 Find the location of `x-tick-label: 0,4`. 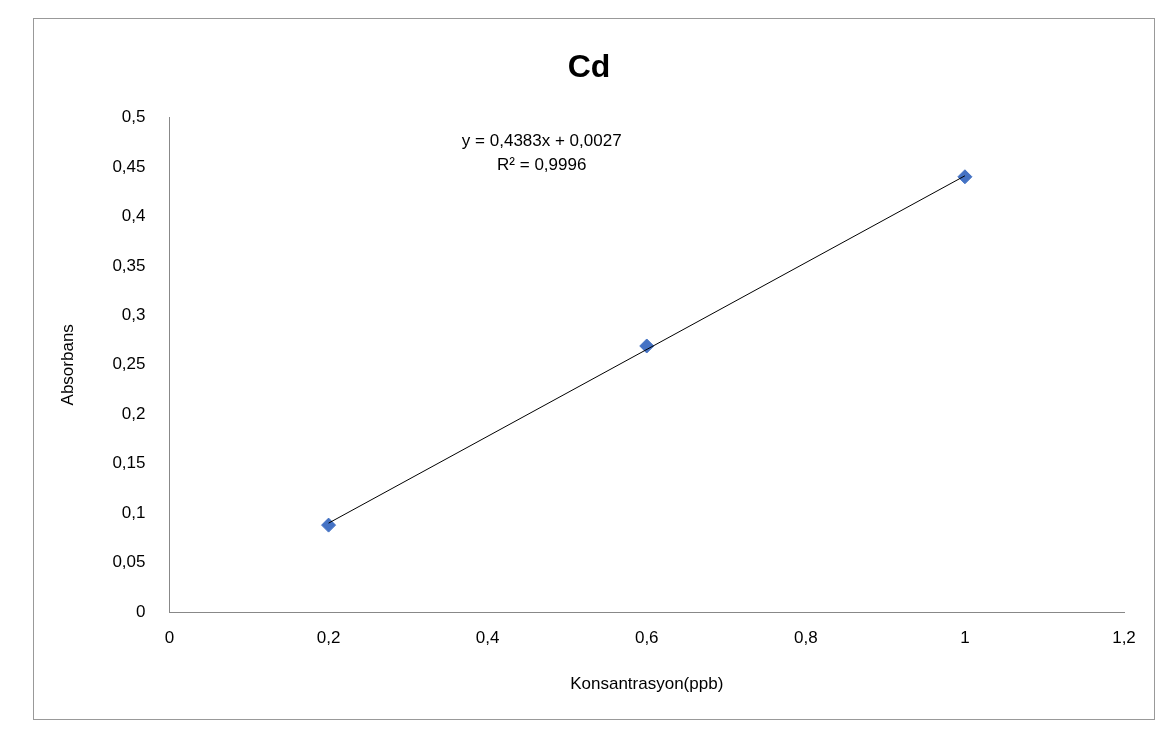

x-tick-label: 0,4 is located at coordinates (487, 638).